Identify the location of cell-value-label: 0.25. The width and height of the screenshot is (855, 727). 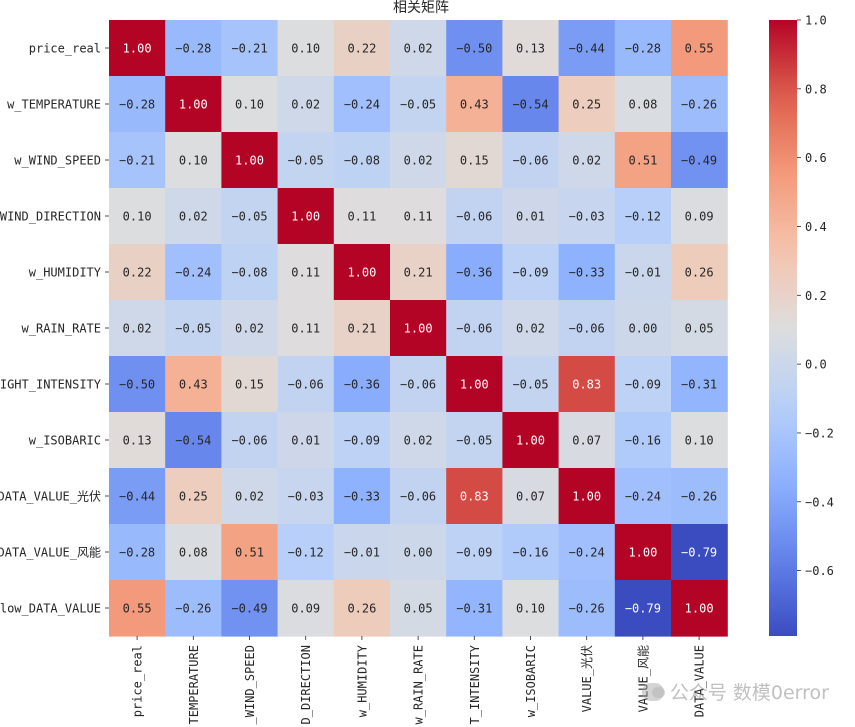
(193, 497).